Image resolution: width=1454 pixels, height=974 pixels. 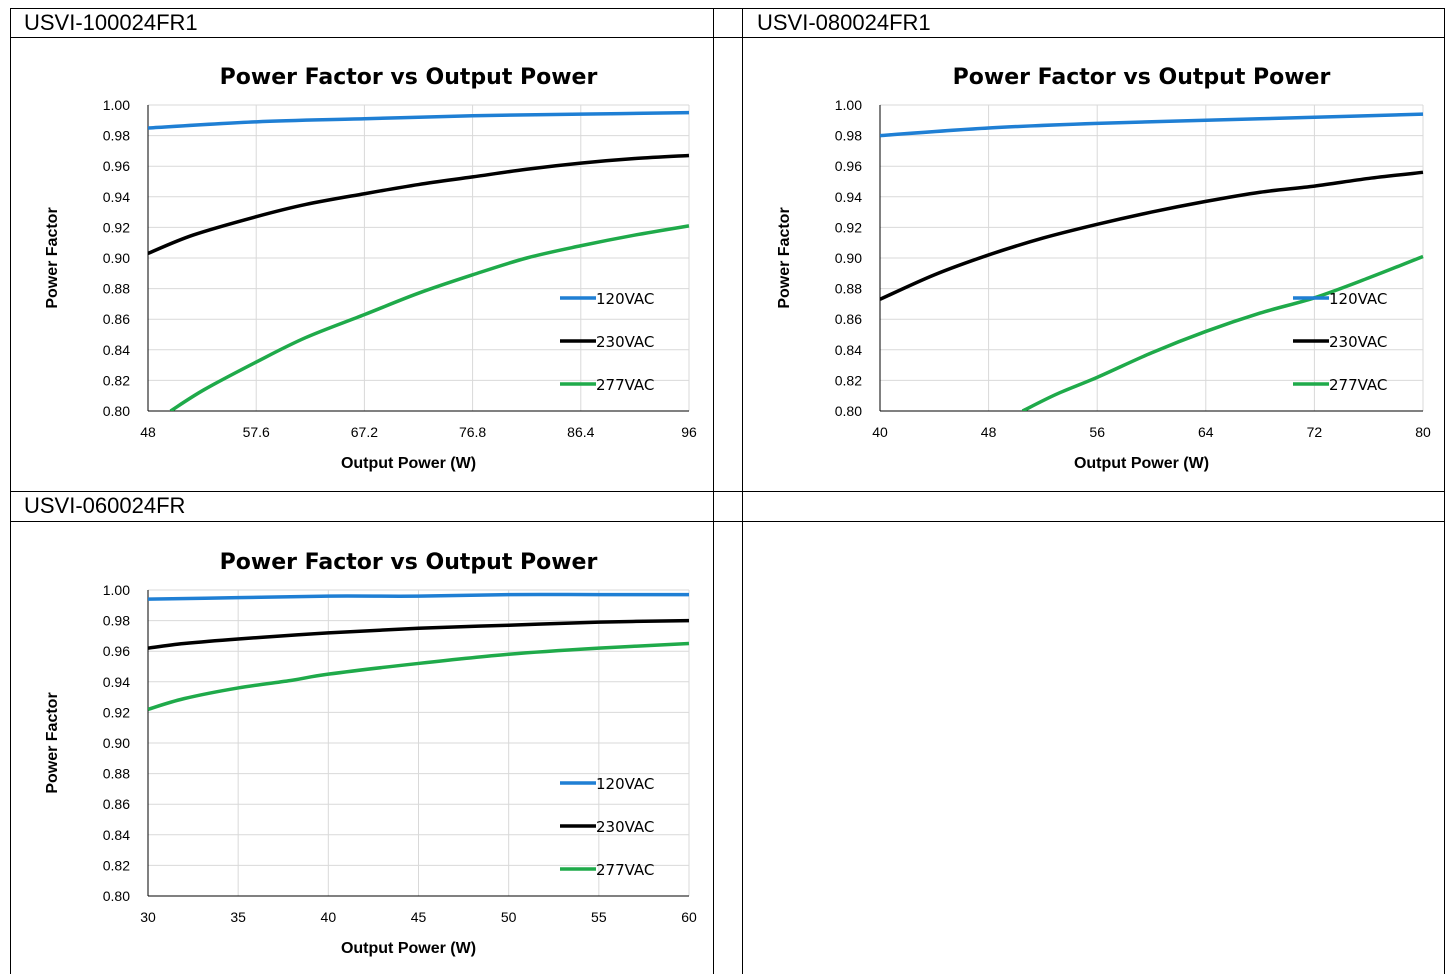 What do you see at coordinates (1423, 432) in the screenshot?
I see `x-tick-label: 80` at bounding box center [1423, 432].